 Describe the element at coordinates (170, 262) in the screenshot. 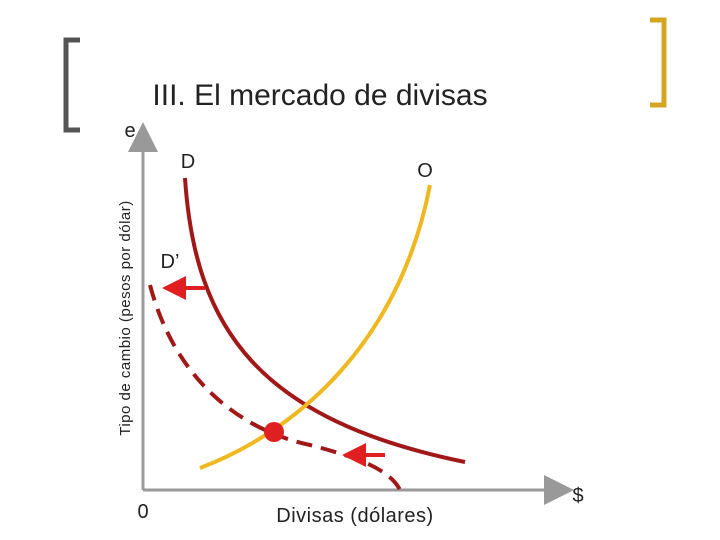

I see `curve-label: D’` at that location.